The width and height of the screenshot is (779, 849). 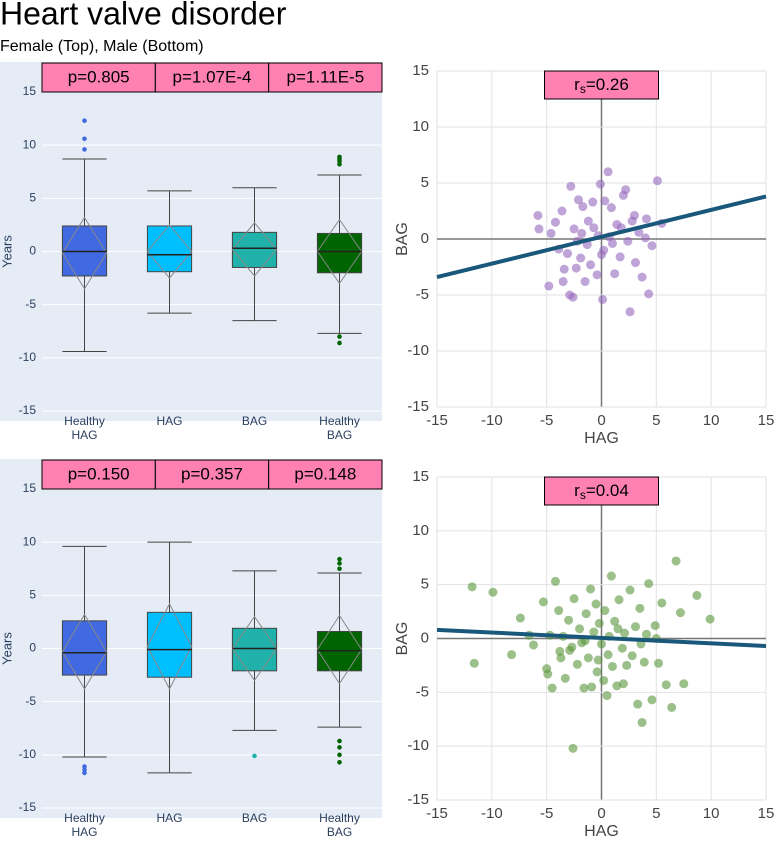 What do you see at coordinates (143, 15) in the screenshot?
I see `title: Heart valve disorder` at bounding box center [143, 15].